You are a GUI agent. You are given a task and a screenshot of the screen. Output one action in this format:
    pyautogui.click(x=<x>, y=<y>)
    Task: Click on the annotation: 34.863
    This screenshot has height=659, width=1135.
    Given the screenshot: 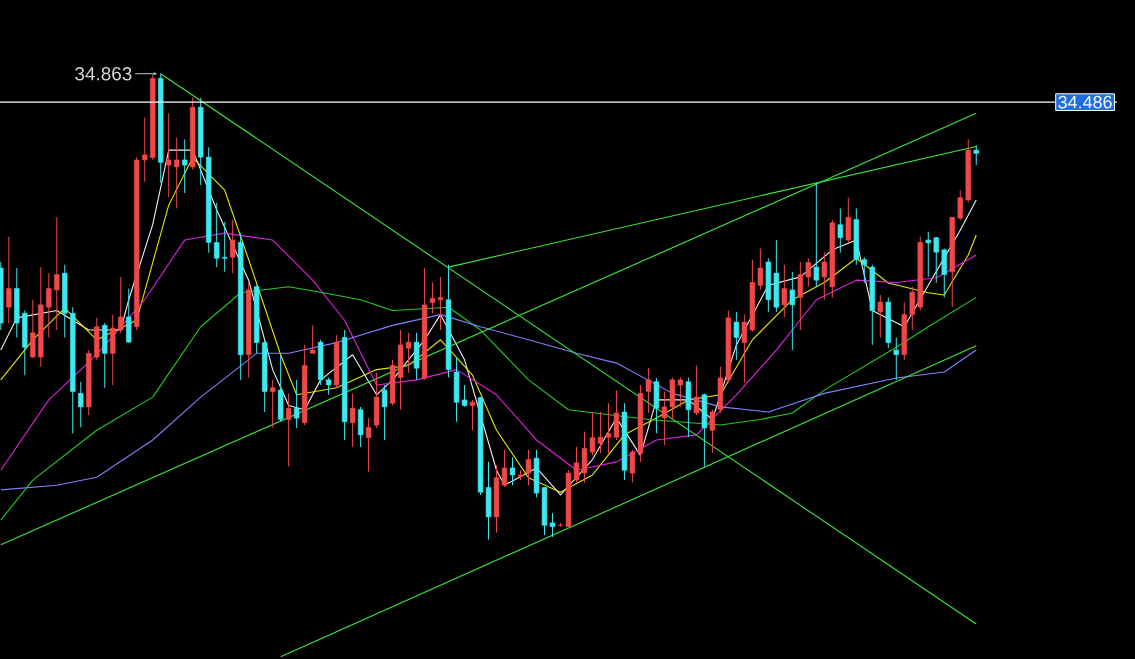 What is the action you would take?
    pyautogui.click(x=103, y=74)
    